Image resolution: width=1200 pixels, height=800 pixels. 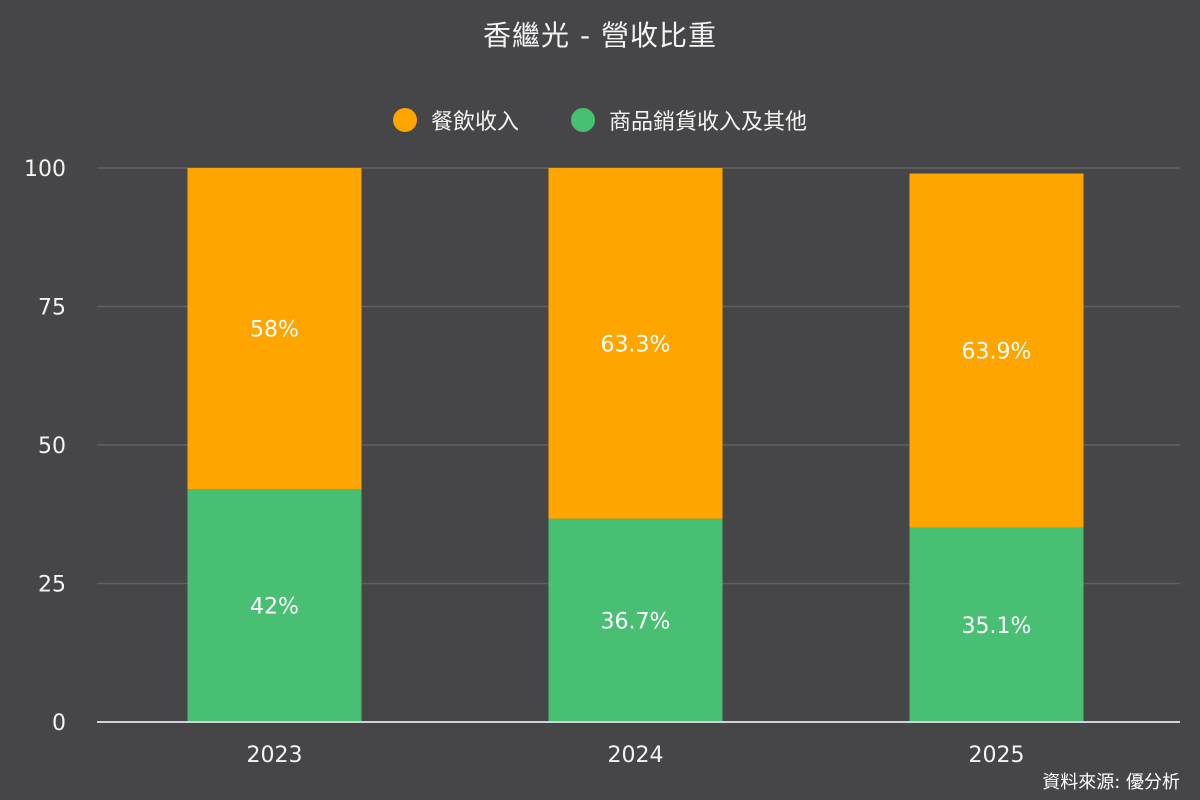 I want to click on y-tick-label: 25, so click(x=52, y=585).